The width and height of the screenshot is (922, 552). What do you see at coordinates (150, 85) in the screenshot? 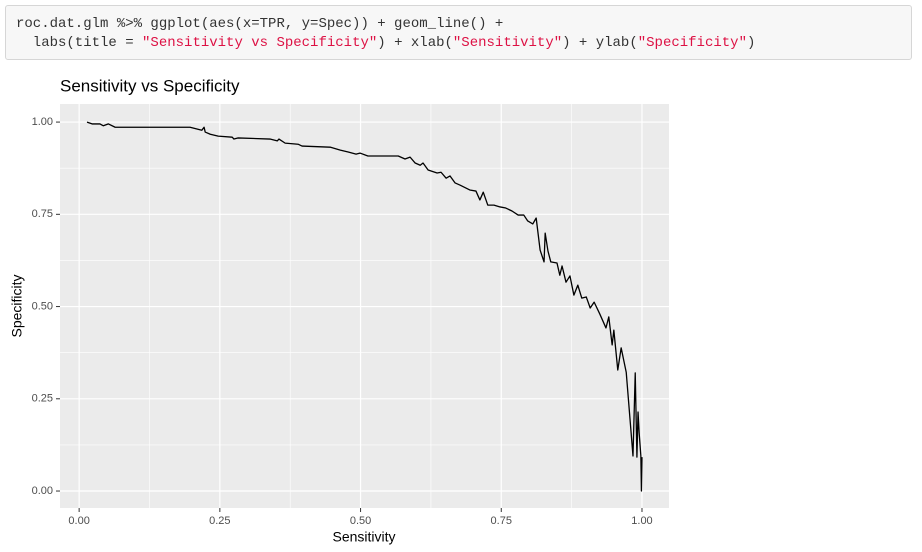
I see `chart-title: Sensitivity vs Specificity` at bounding box center [150, 85].